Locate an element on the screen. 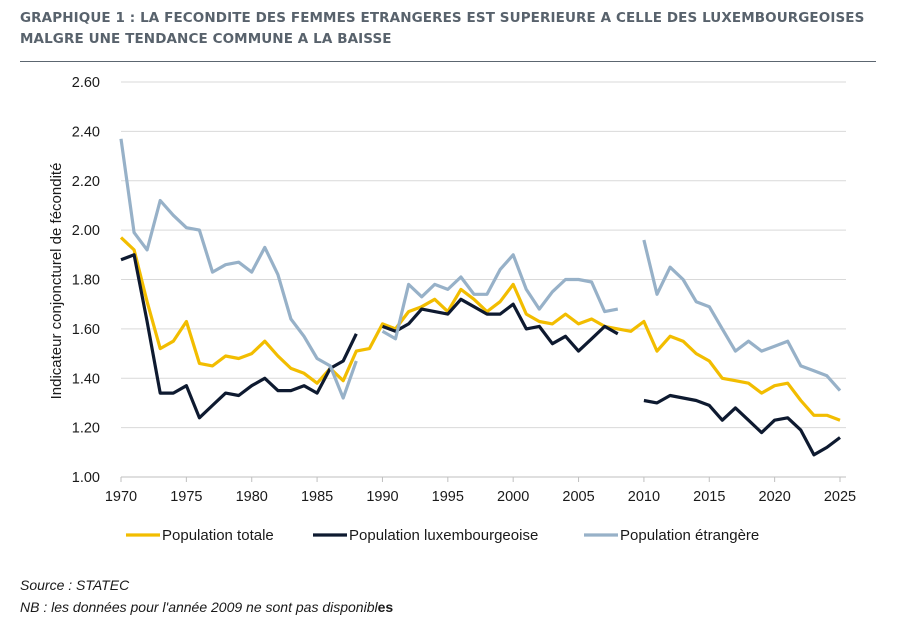 This screenshot has height=628, width=914. chart-title-line-2: MALGRE UNE TENDANCE COMMUNE A LA BAISSE is located at coordinates (206, 39).